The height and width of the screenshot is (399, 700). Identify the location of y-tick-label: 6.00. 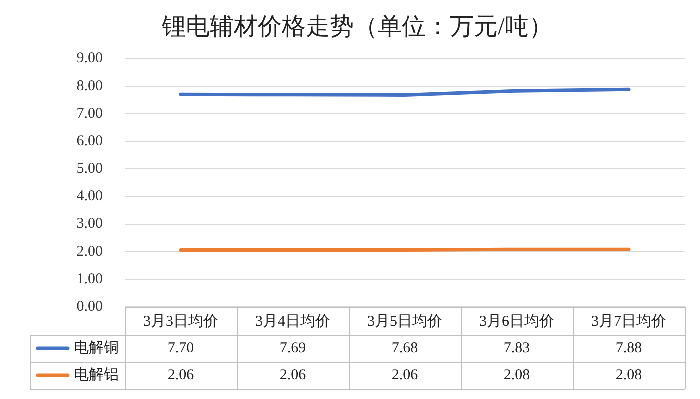
(89, 141).